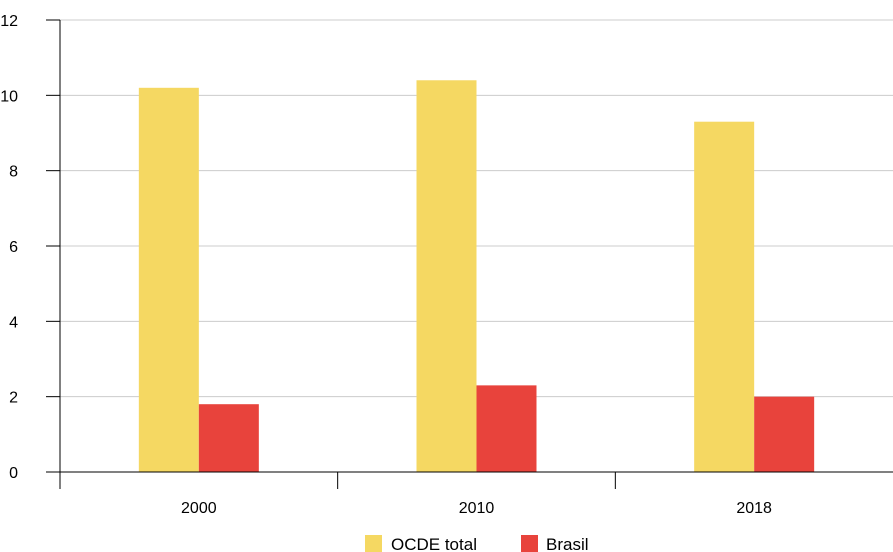 The image size is (893, 552). I want to click on y-tick-label: 12, so click(9, 21).